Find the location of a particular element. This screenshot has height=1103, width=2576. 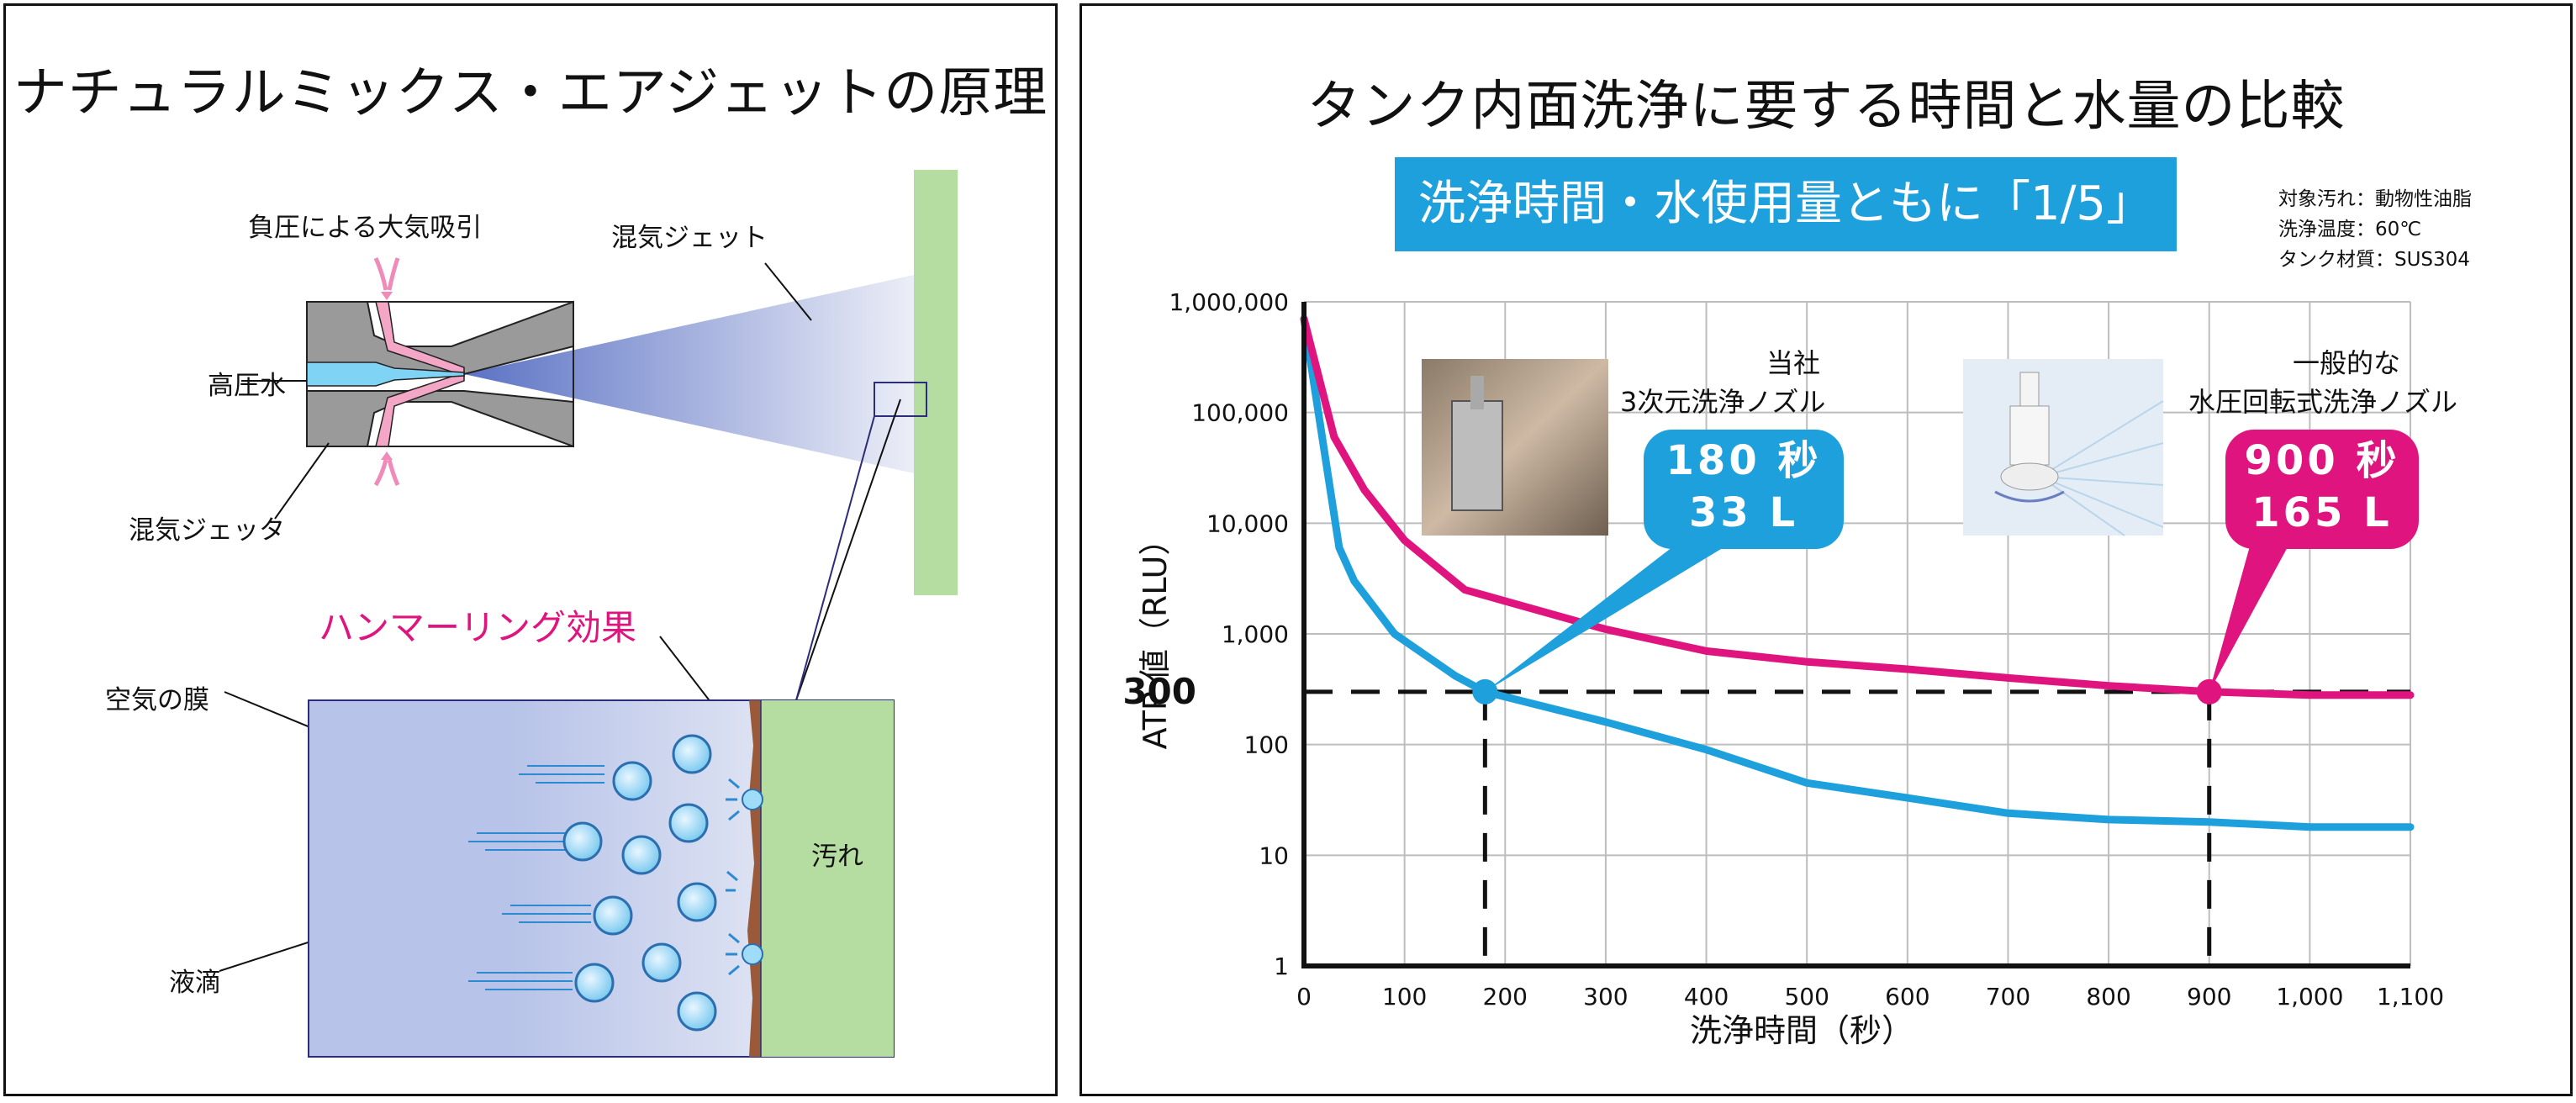

general-water: 165 L is located at coordinates (2322, 512).